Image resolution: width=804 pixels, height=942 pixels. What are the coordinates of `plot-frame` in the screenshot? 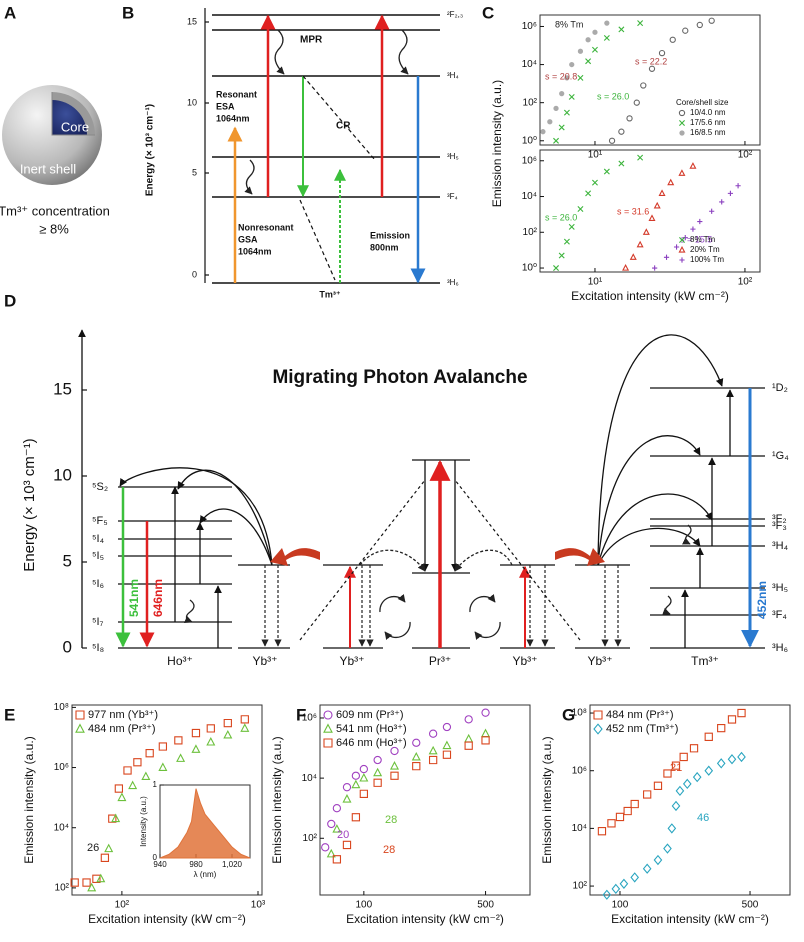 It's located at (425, 800).